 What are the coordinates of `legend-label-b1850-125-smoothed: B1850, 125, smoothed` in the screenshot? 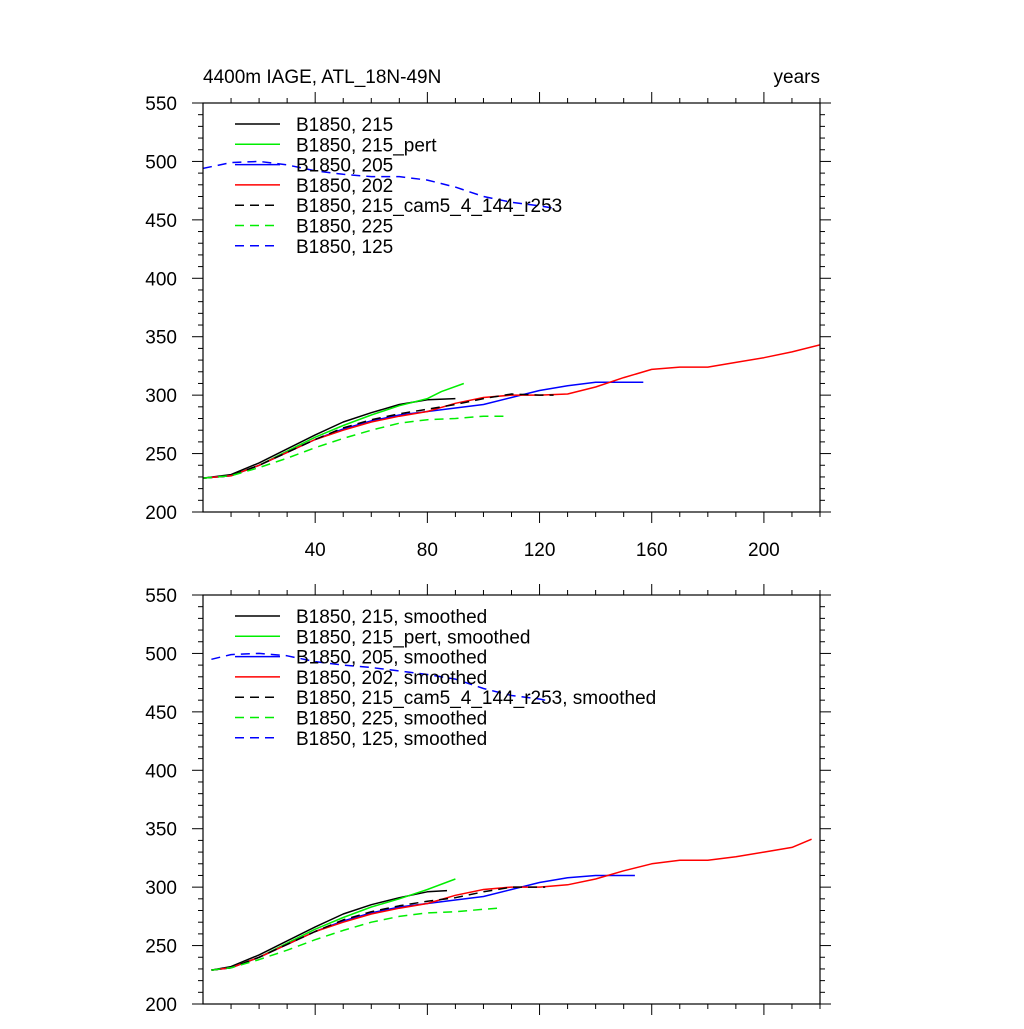 It's located at (391, 739).